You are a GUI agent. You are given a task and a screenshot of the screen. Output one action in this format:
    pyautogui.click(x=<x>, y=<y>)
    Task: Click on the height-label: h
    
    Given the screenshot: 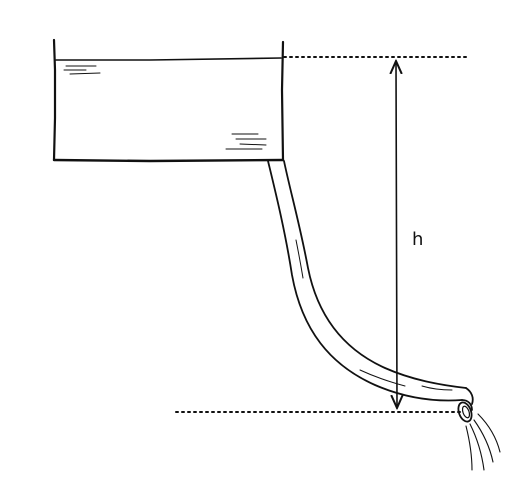 What is the action you would take?
    pyautogui.click(x=417, y=239)
    